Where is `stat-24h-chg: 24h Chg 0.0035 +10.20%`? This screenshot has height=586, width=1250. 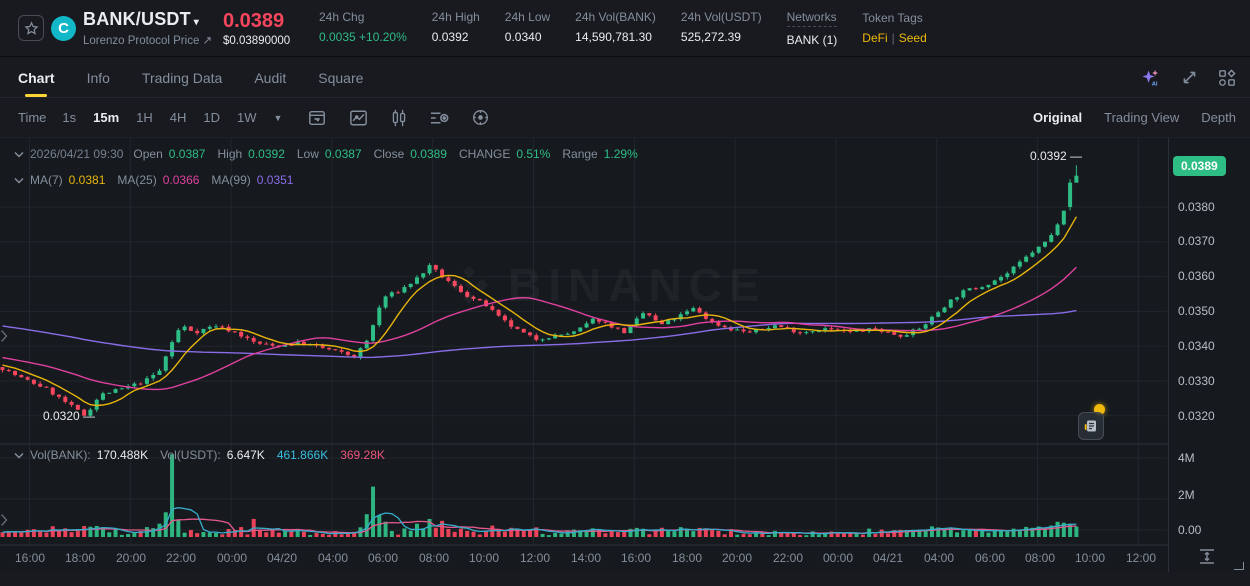 stat-24h-chg: 24h Chg 0.0035 +10.20% is located at coordinates (363, 28).